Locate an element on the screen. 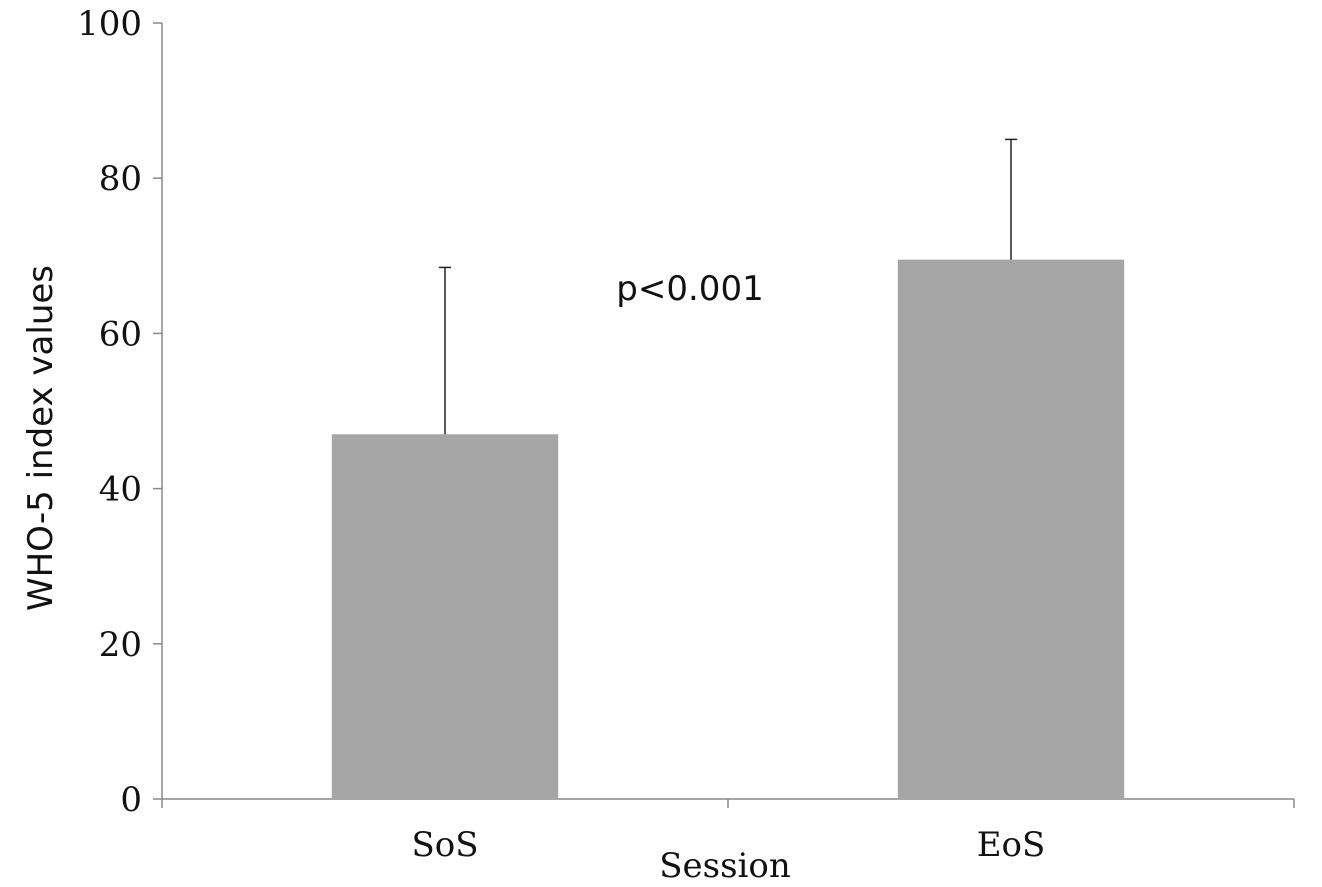 The height and width of the screenshot is (887, 1322). significance-annotation: p<0.001 is located at coordinates (689, 289).